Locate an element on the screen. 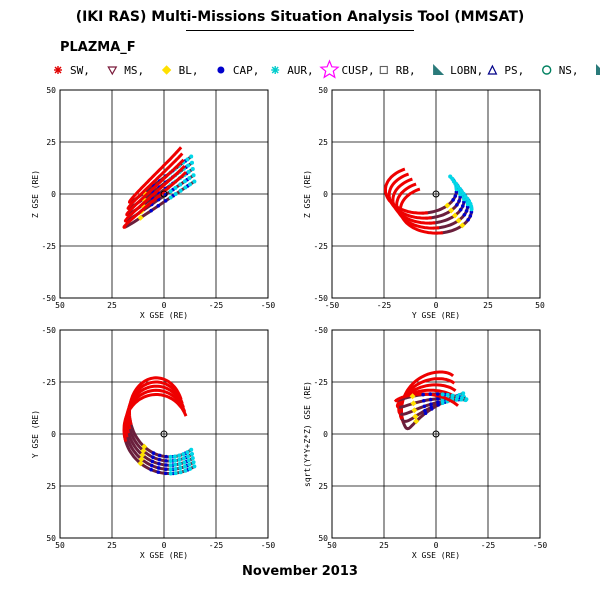  y-tick-label: -25 is located at coordinates (321, 382).